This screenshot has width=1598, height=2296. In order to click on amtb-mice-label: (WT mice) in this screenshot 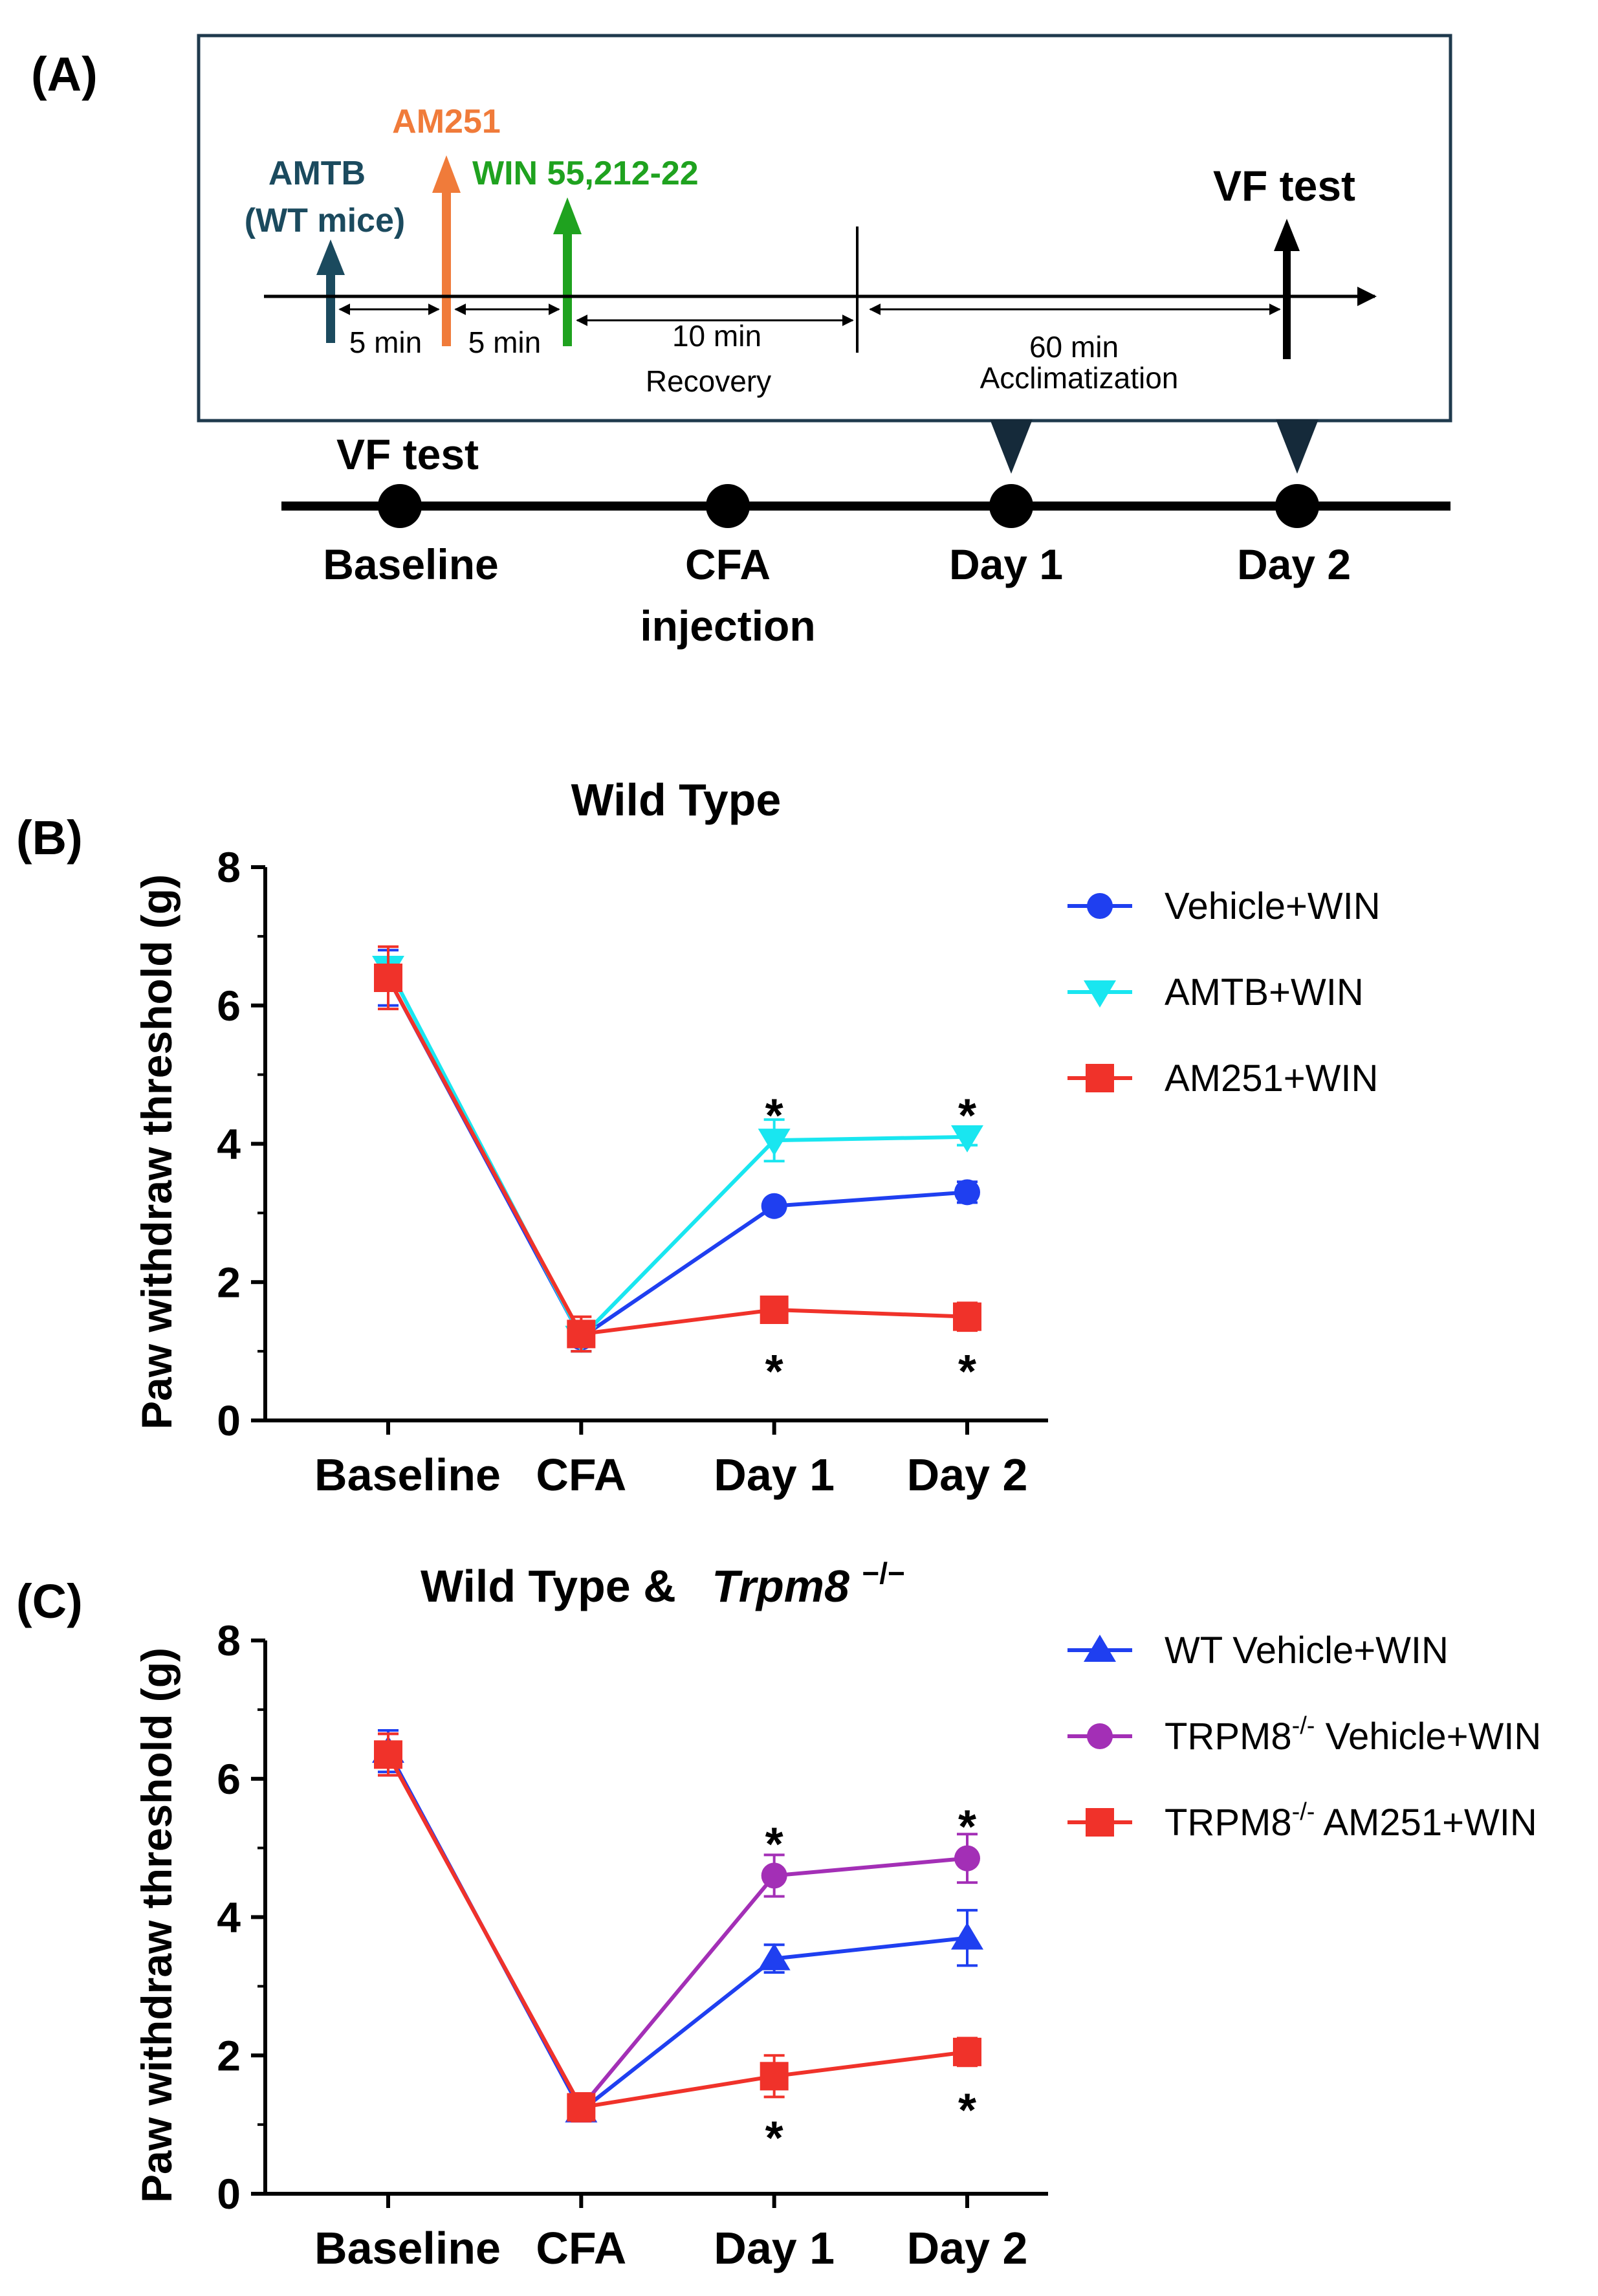, I will do `click(325, 220)`.